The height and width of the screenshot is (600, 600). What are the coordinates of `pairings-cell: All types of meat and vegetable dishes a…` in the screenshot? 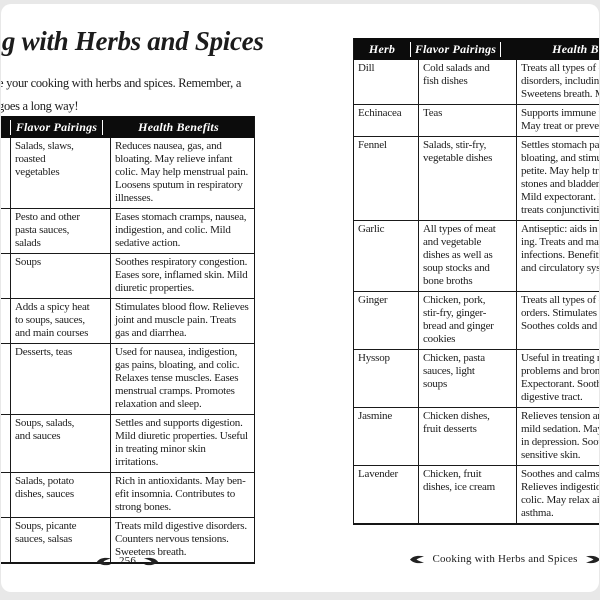 It's located at (467, 256).